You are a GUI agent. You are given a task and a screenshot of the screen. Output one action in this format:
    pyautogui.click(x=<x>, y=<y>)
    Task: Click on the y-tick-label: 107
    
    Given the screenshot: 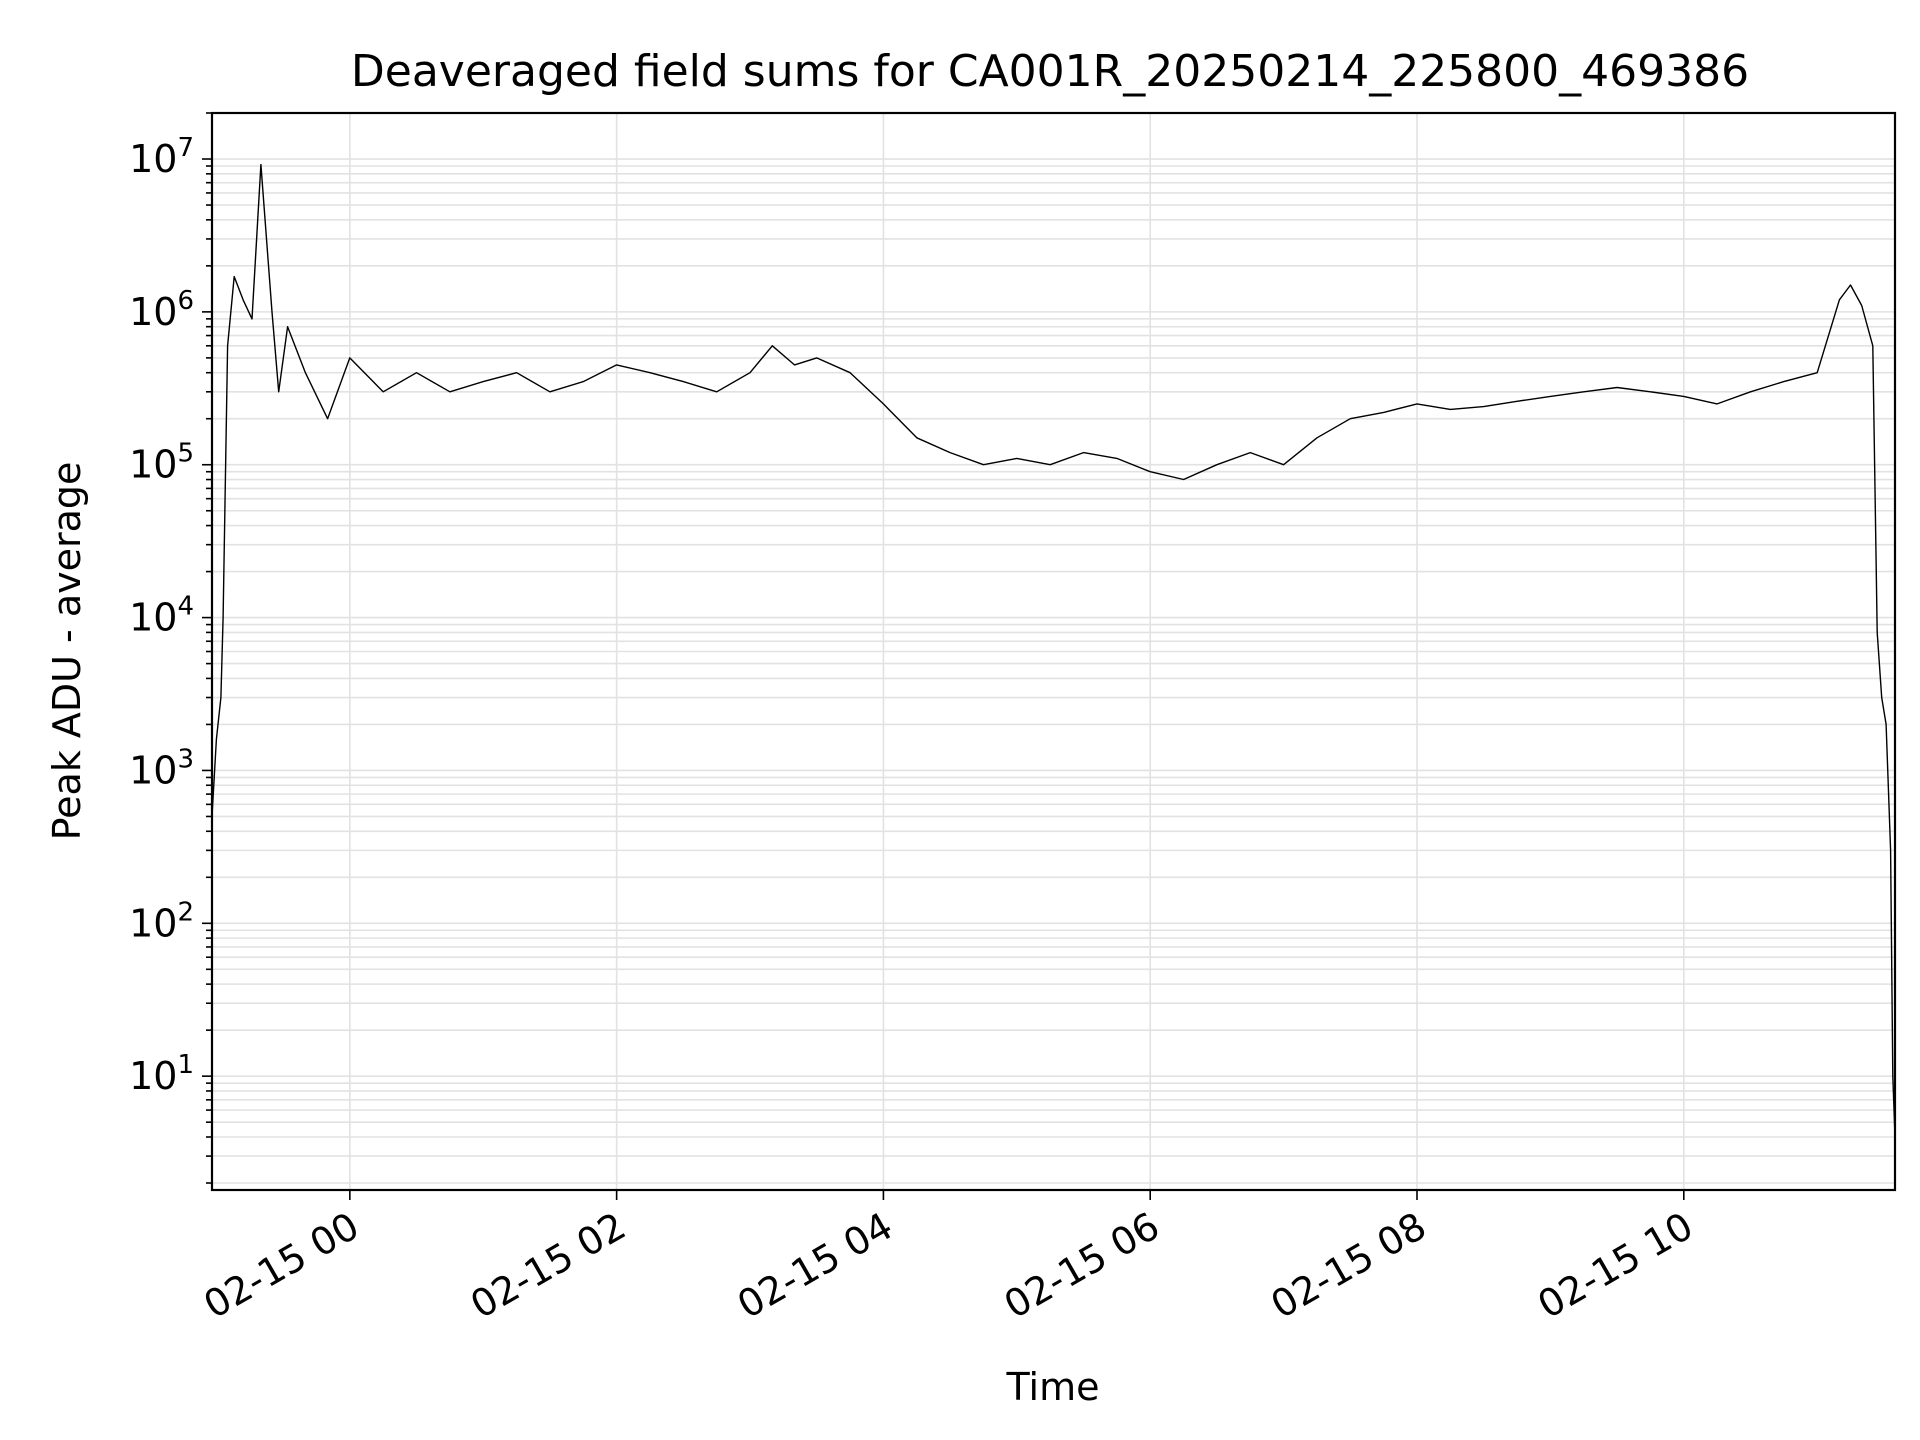 What is the action you would take?
    pyautogui.click(x=161, y=157)
    